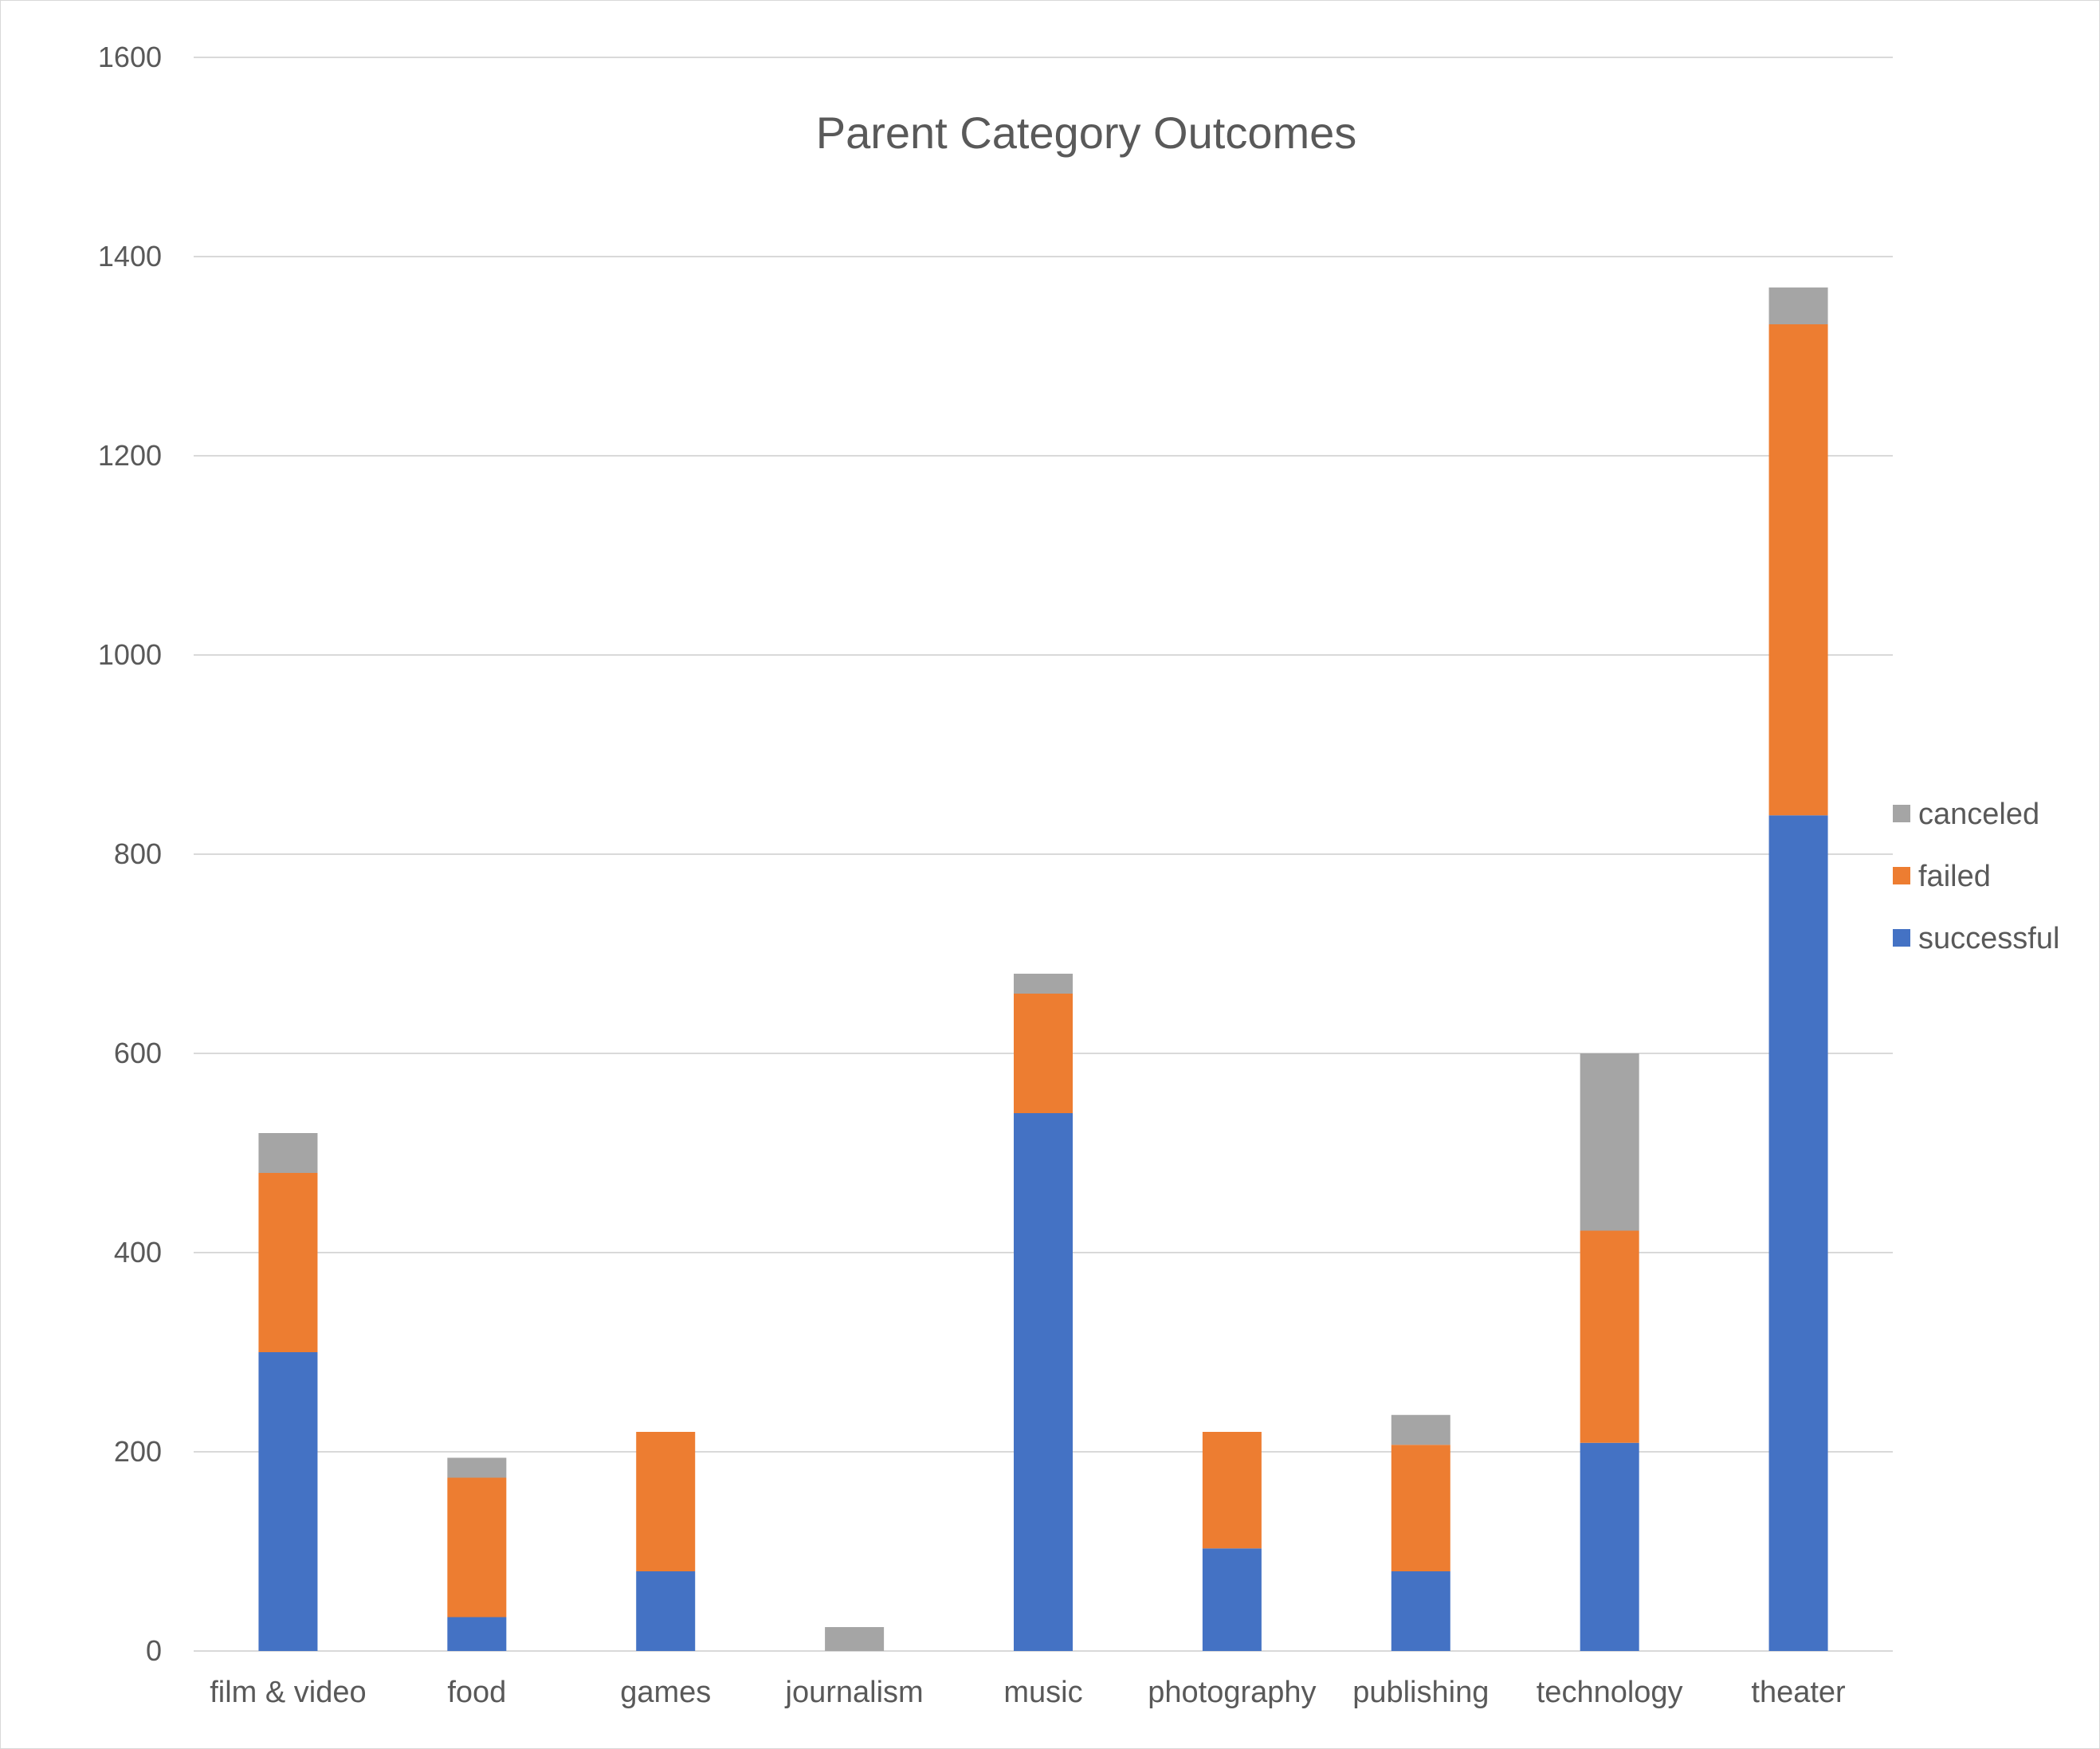  I want to click on y-tick-label-1000: 1000, so click(130, 654).